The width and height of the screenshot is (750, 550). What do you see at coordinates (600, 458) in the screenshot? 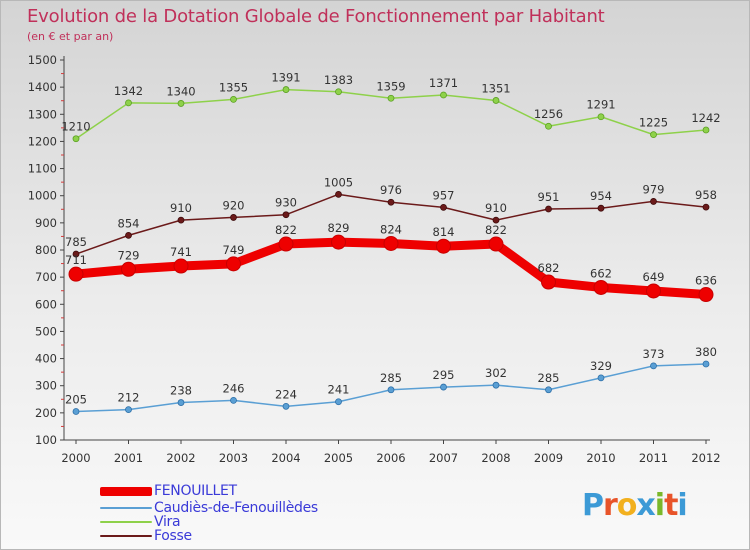
I see `x-tick-label: 2010` at bounding box center [600, 458].